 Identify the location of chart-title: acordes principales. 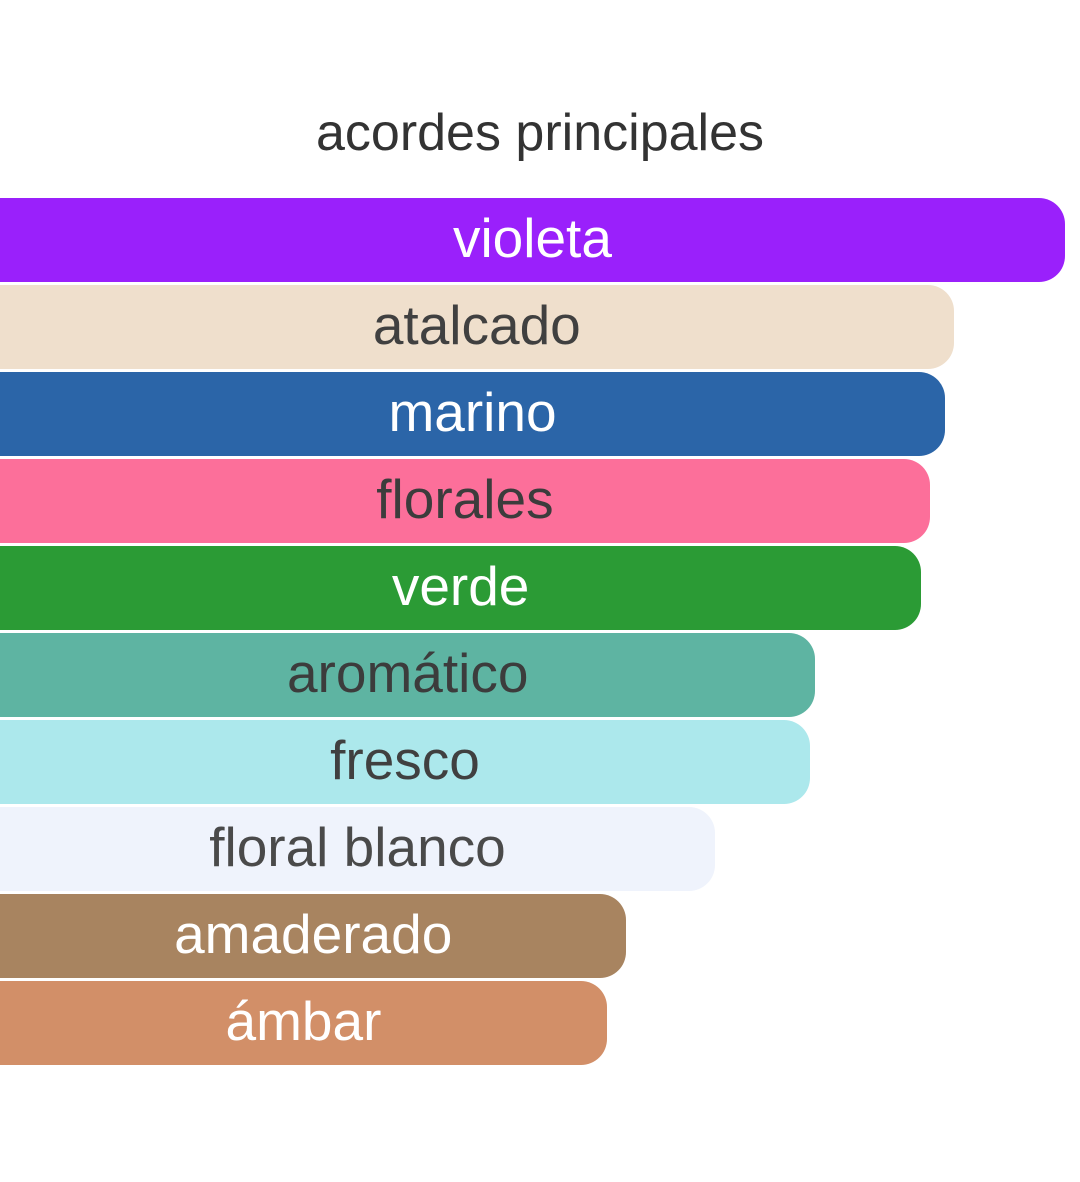
(540, 133).